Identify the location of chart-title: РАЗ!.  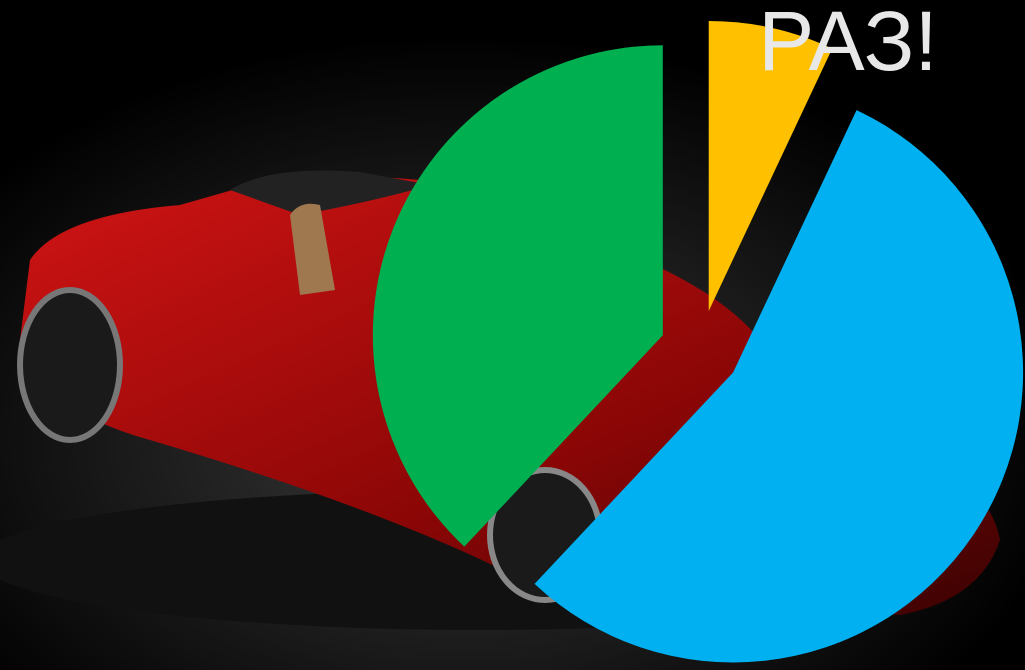
(848, 44).